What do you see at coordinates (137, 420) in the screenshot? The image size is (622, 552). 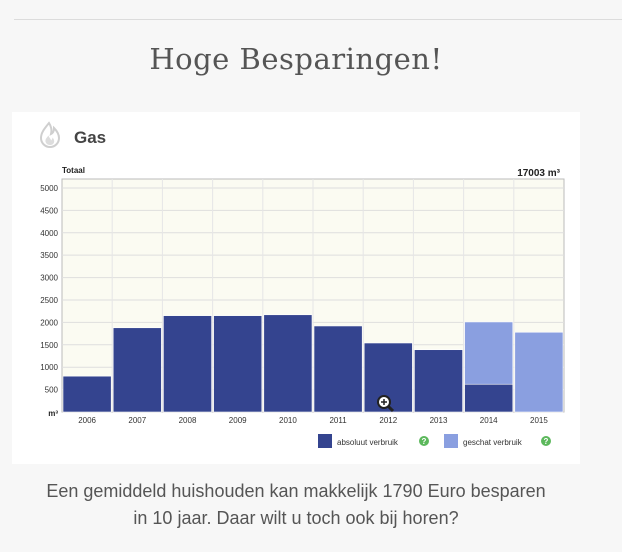 I see `x-tick-label: 2007` at bounding box center [137, 420].